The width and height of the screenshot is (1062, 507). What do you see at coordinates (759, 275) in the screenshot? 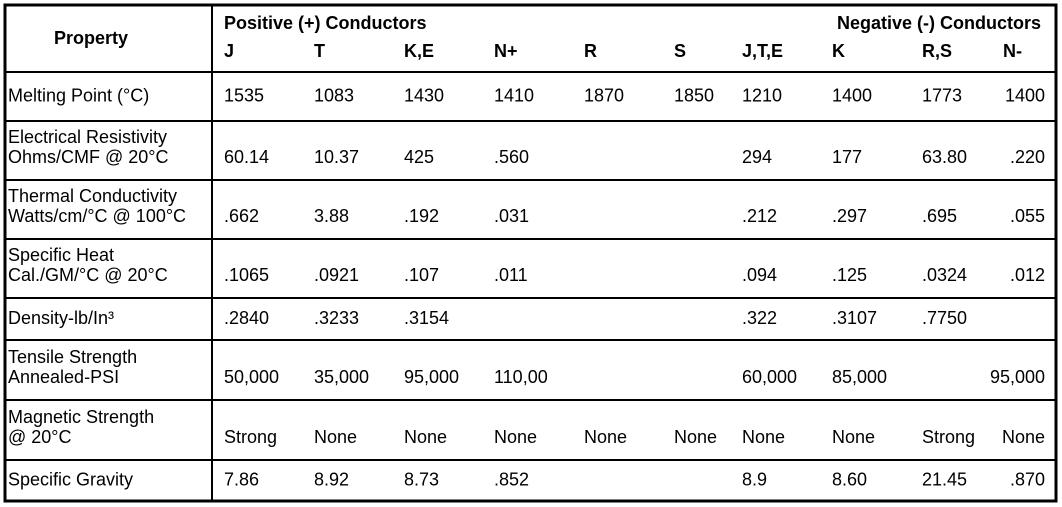
I see `cell: .094` at bounding box center [759, 275].